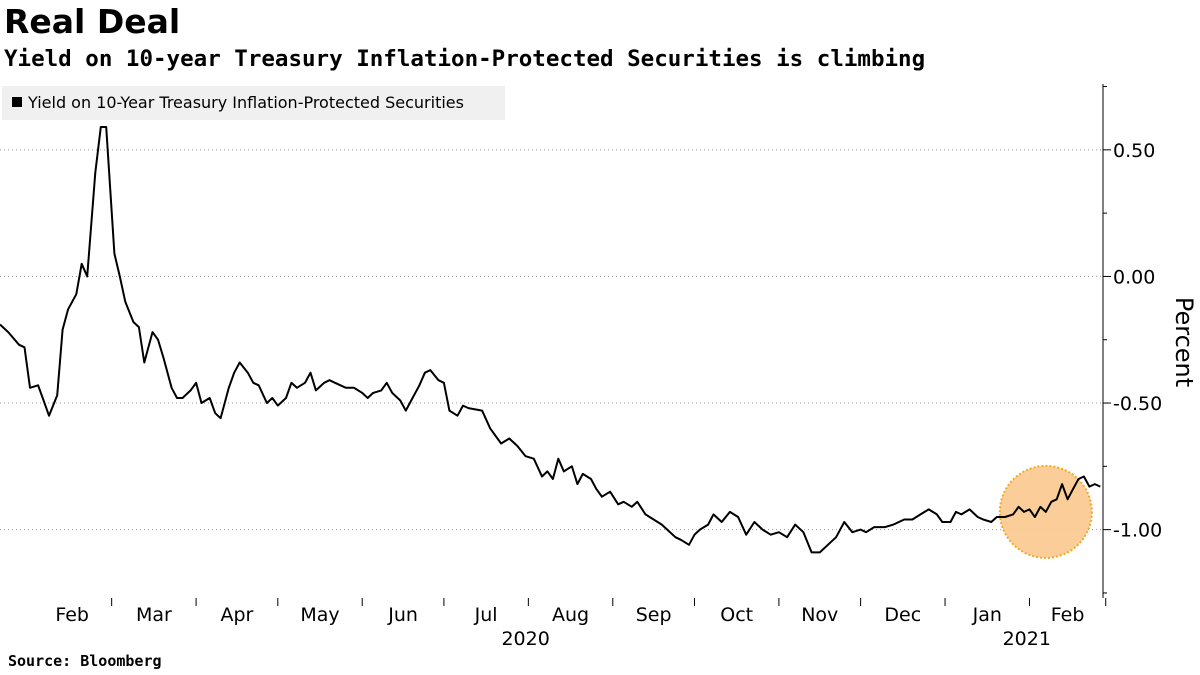  Describe the element at coordinates (1134, 277) in the screenshot. I see `y-tick-label: 0.00` at that location.